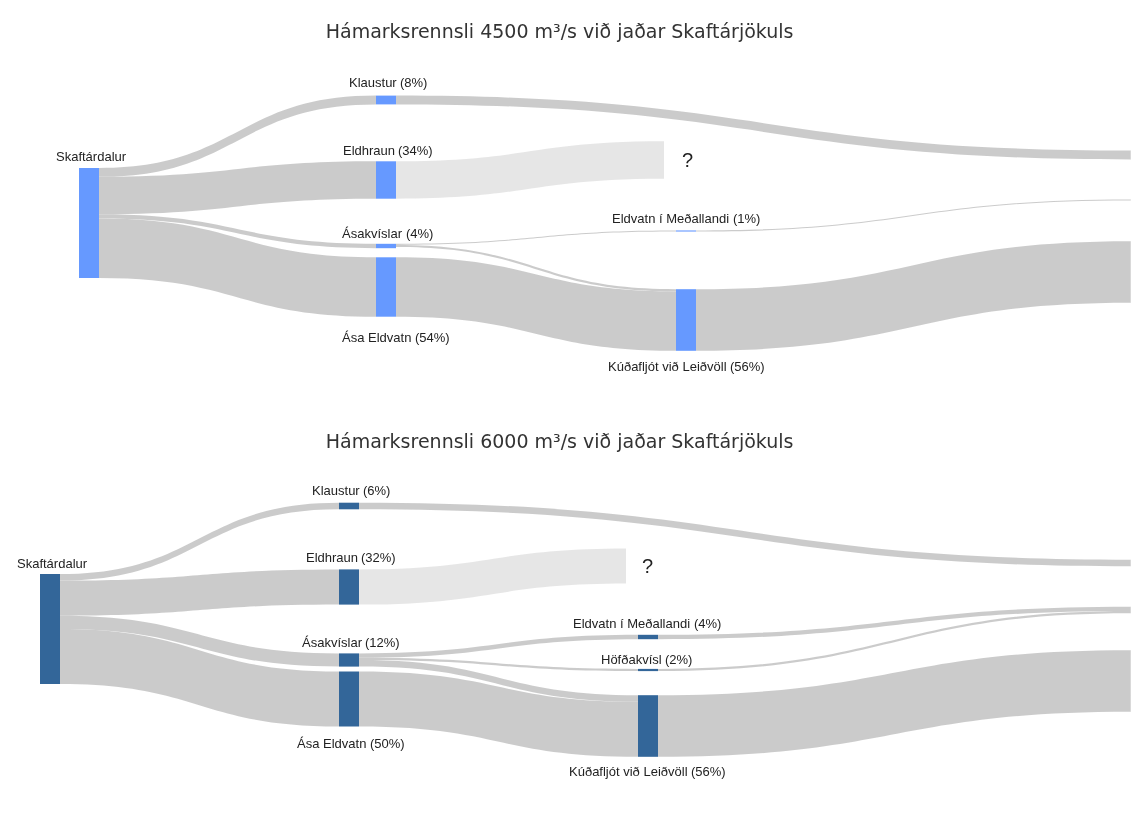  Describe the element at coordinates (415, 150) in the screenshot. I see `data-label: (34%)` at that location.